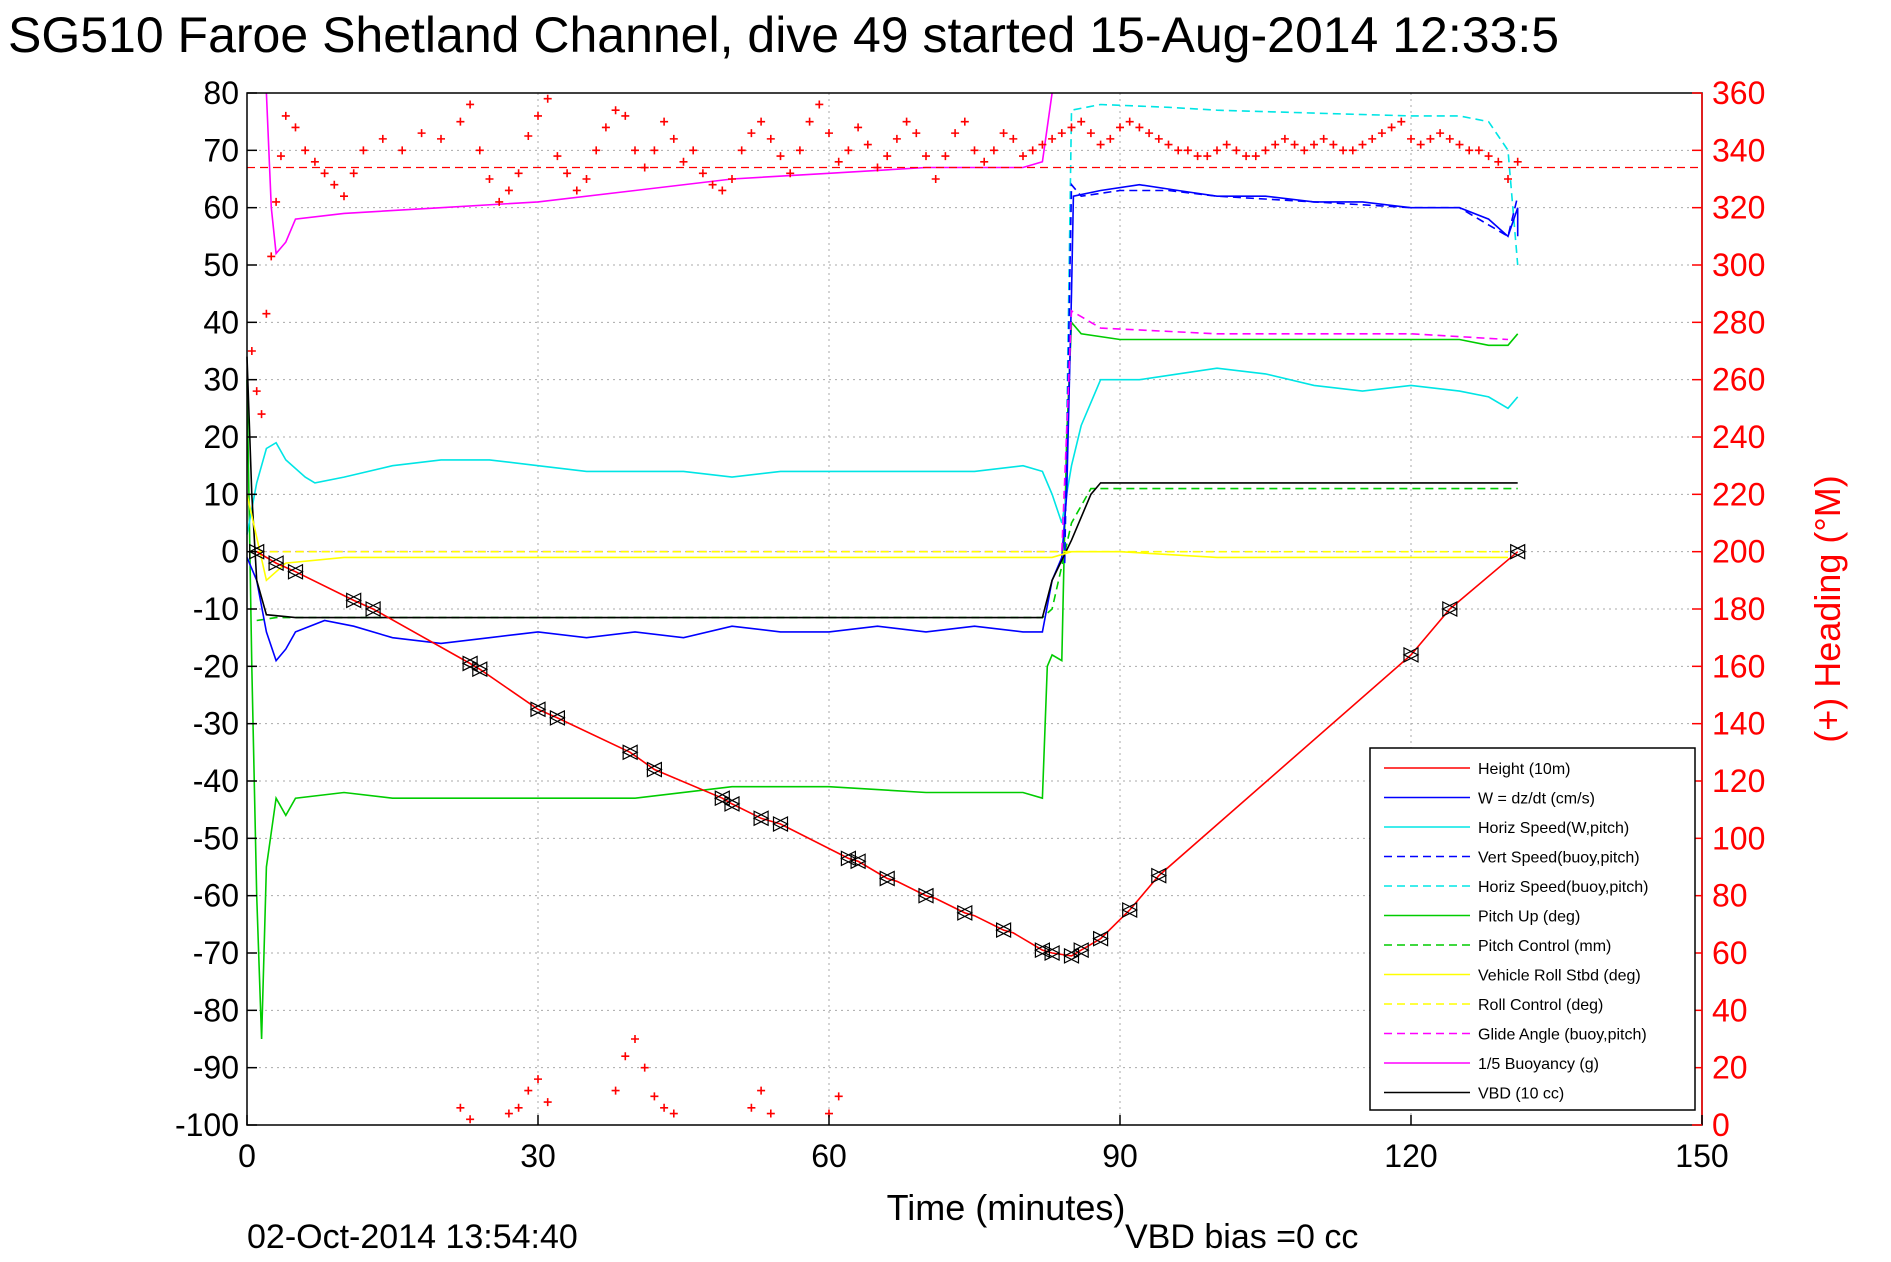 This screenshot has width=1891, height=1262. I want to click on legend-entry-label: Pitch Control (mm), so click(1544, 946).